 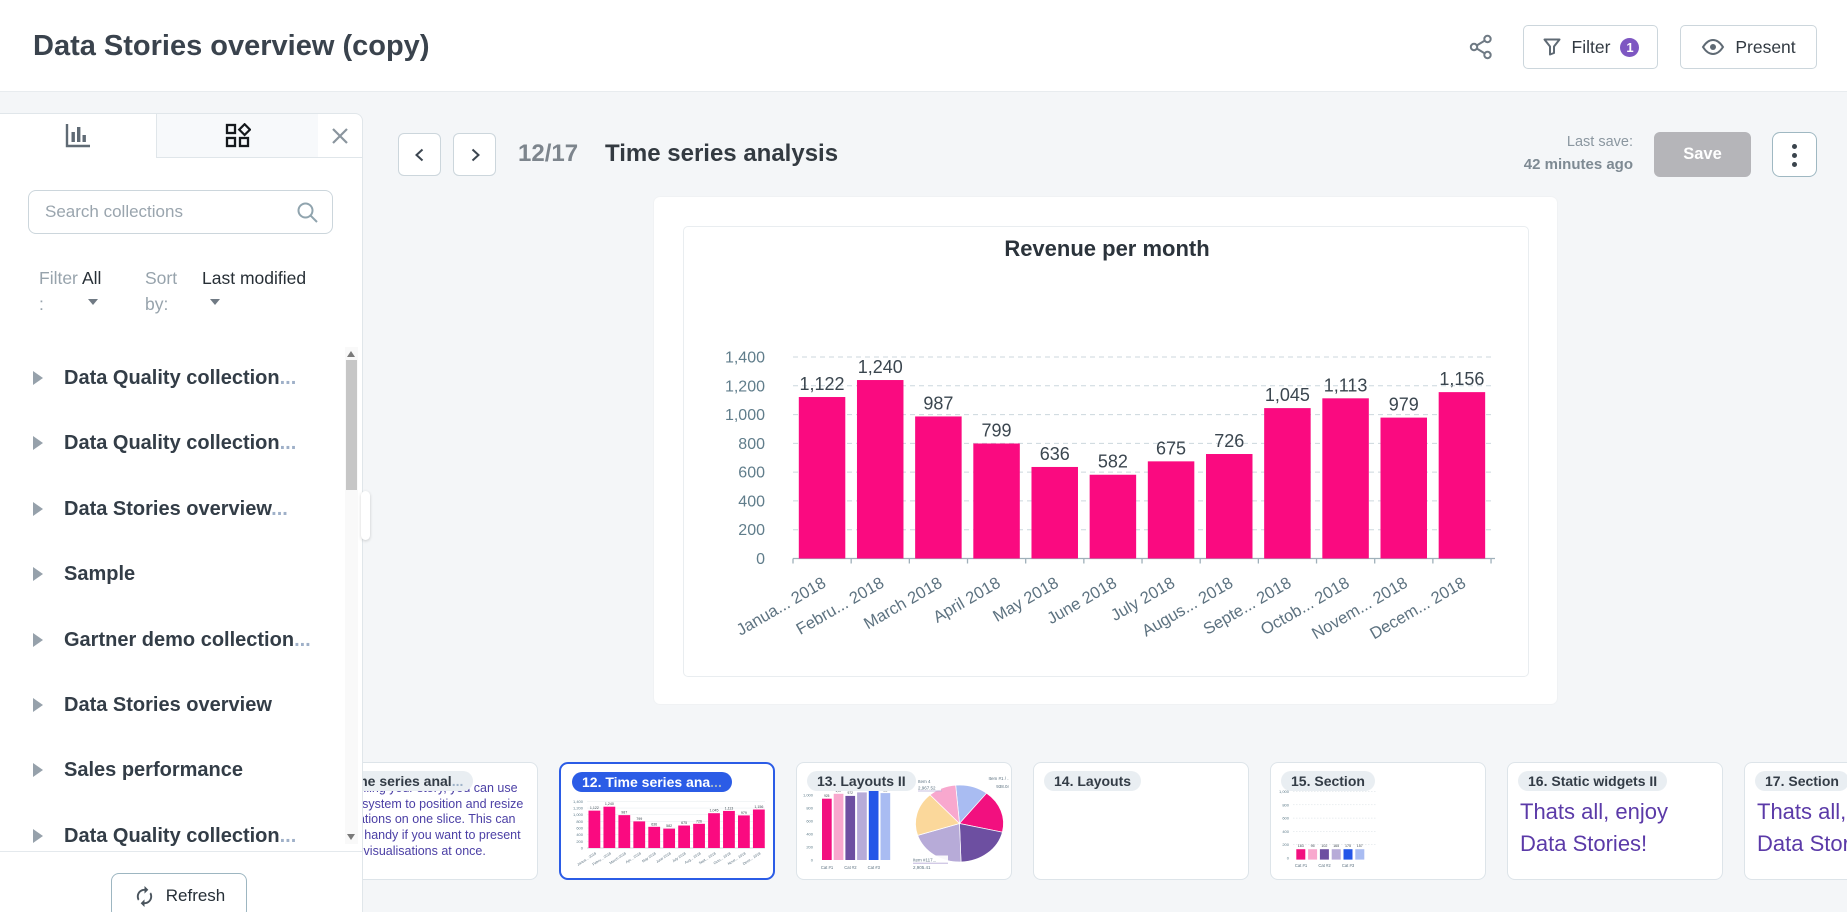 I want to click on svg-text: Item 4, so click(x=924, y=781).